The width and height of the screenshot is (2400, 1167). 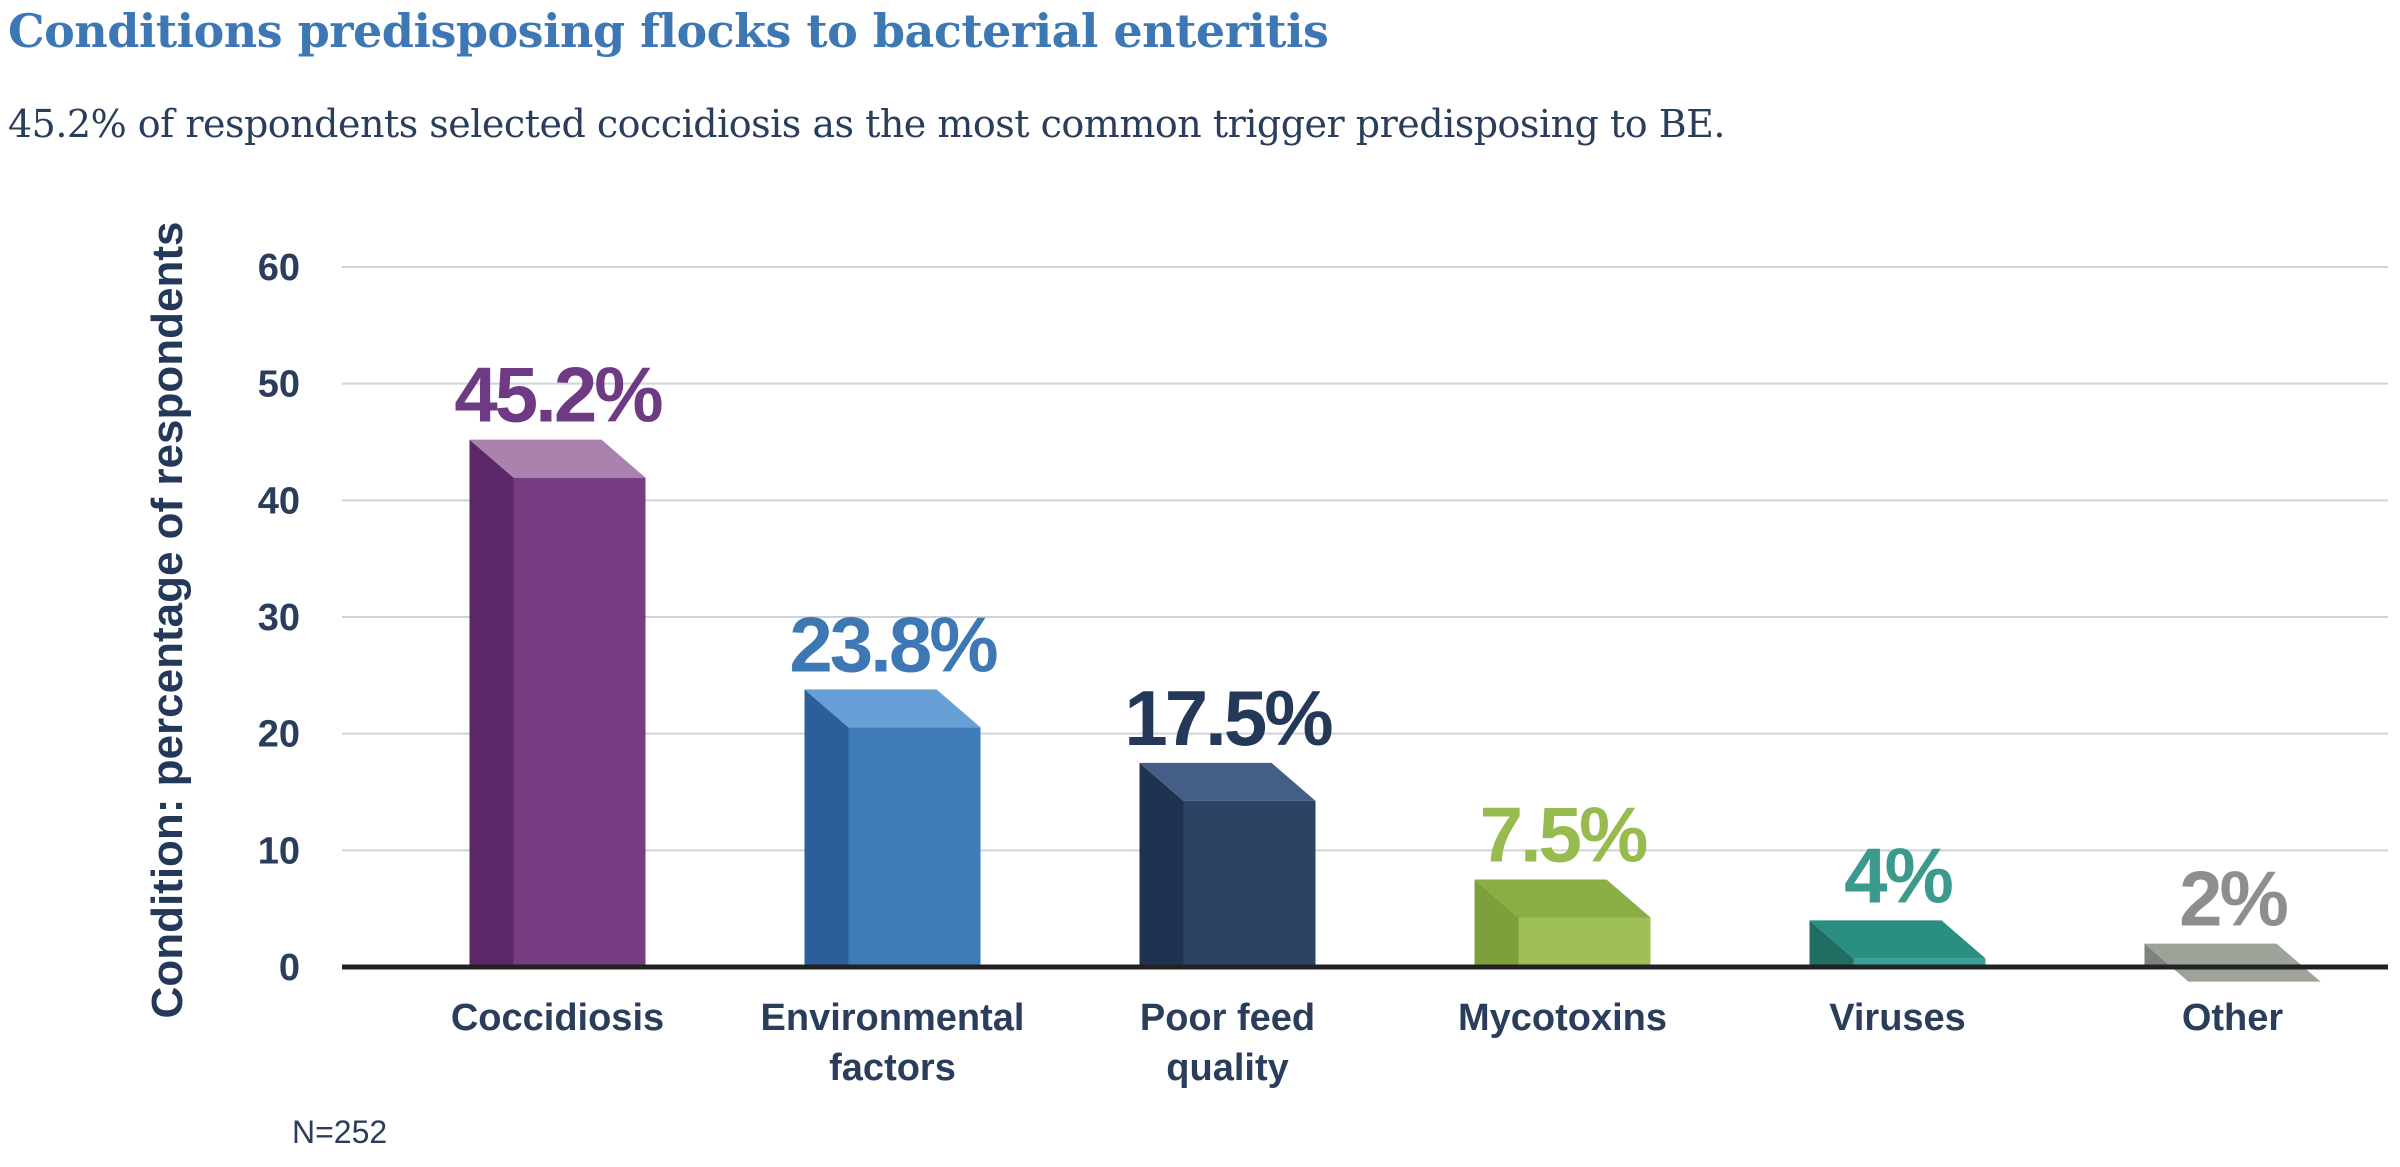 What do you see at coordinates (893, 644) in the screenshot?
I see `data-label: 23.8%` at bounding box center [893, 644].